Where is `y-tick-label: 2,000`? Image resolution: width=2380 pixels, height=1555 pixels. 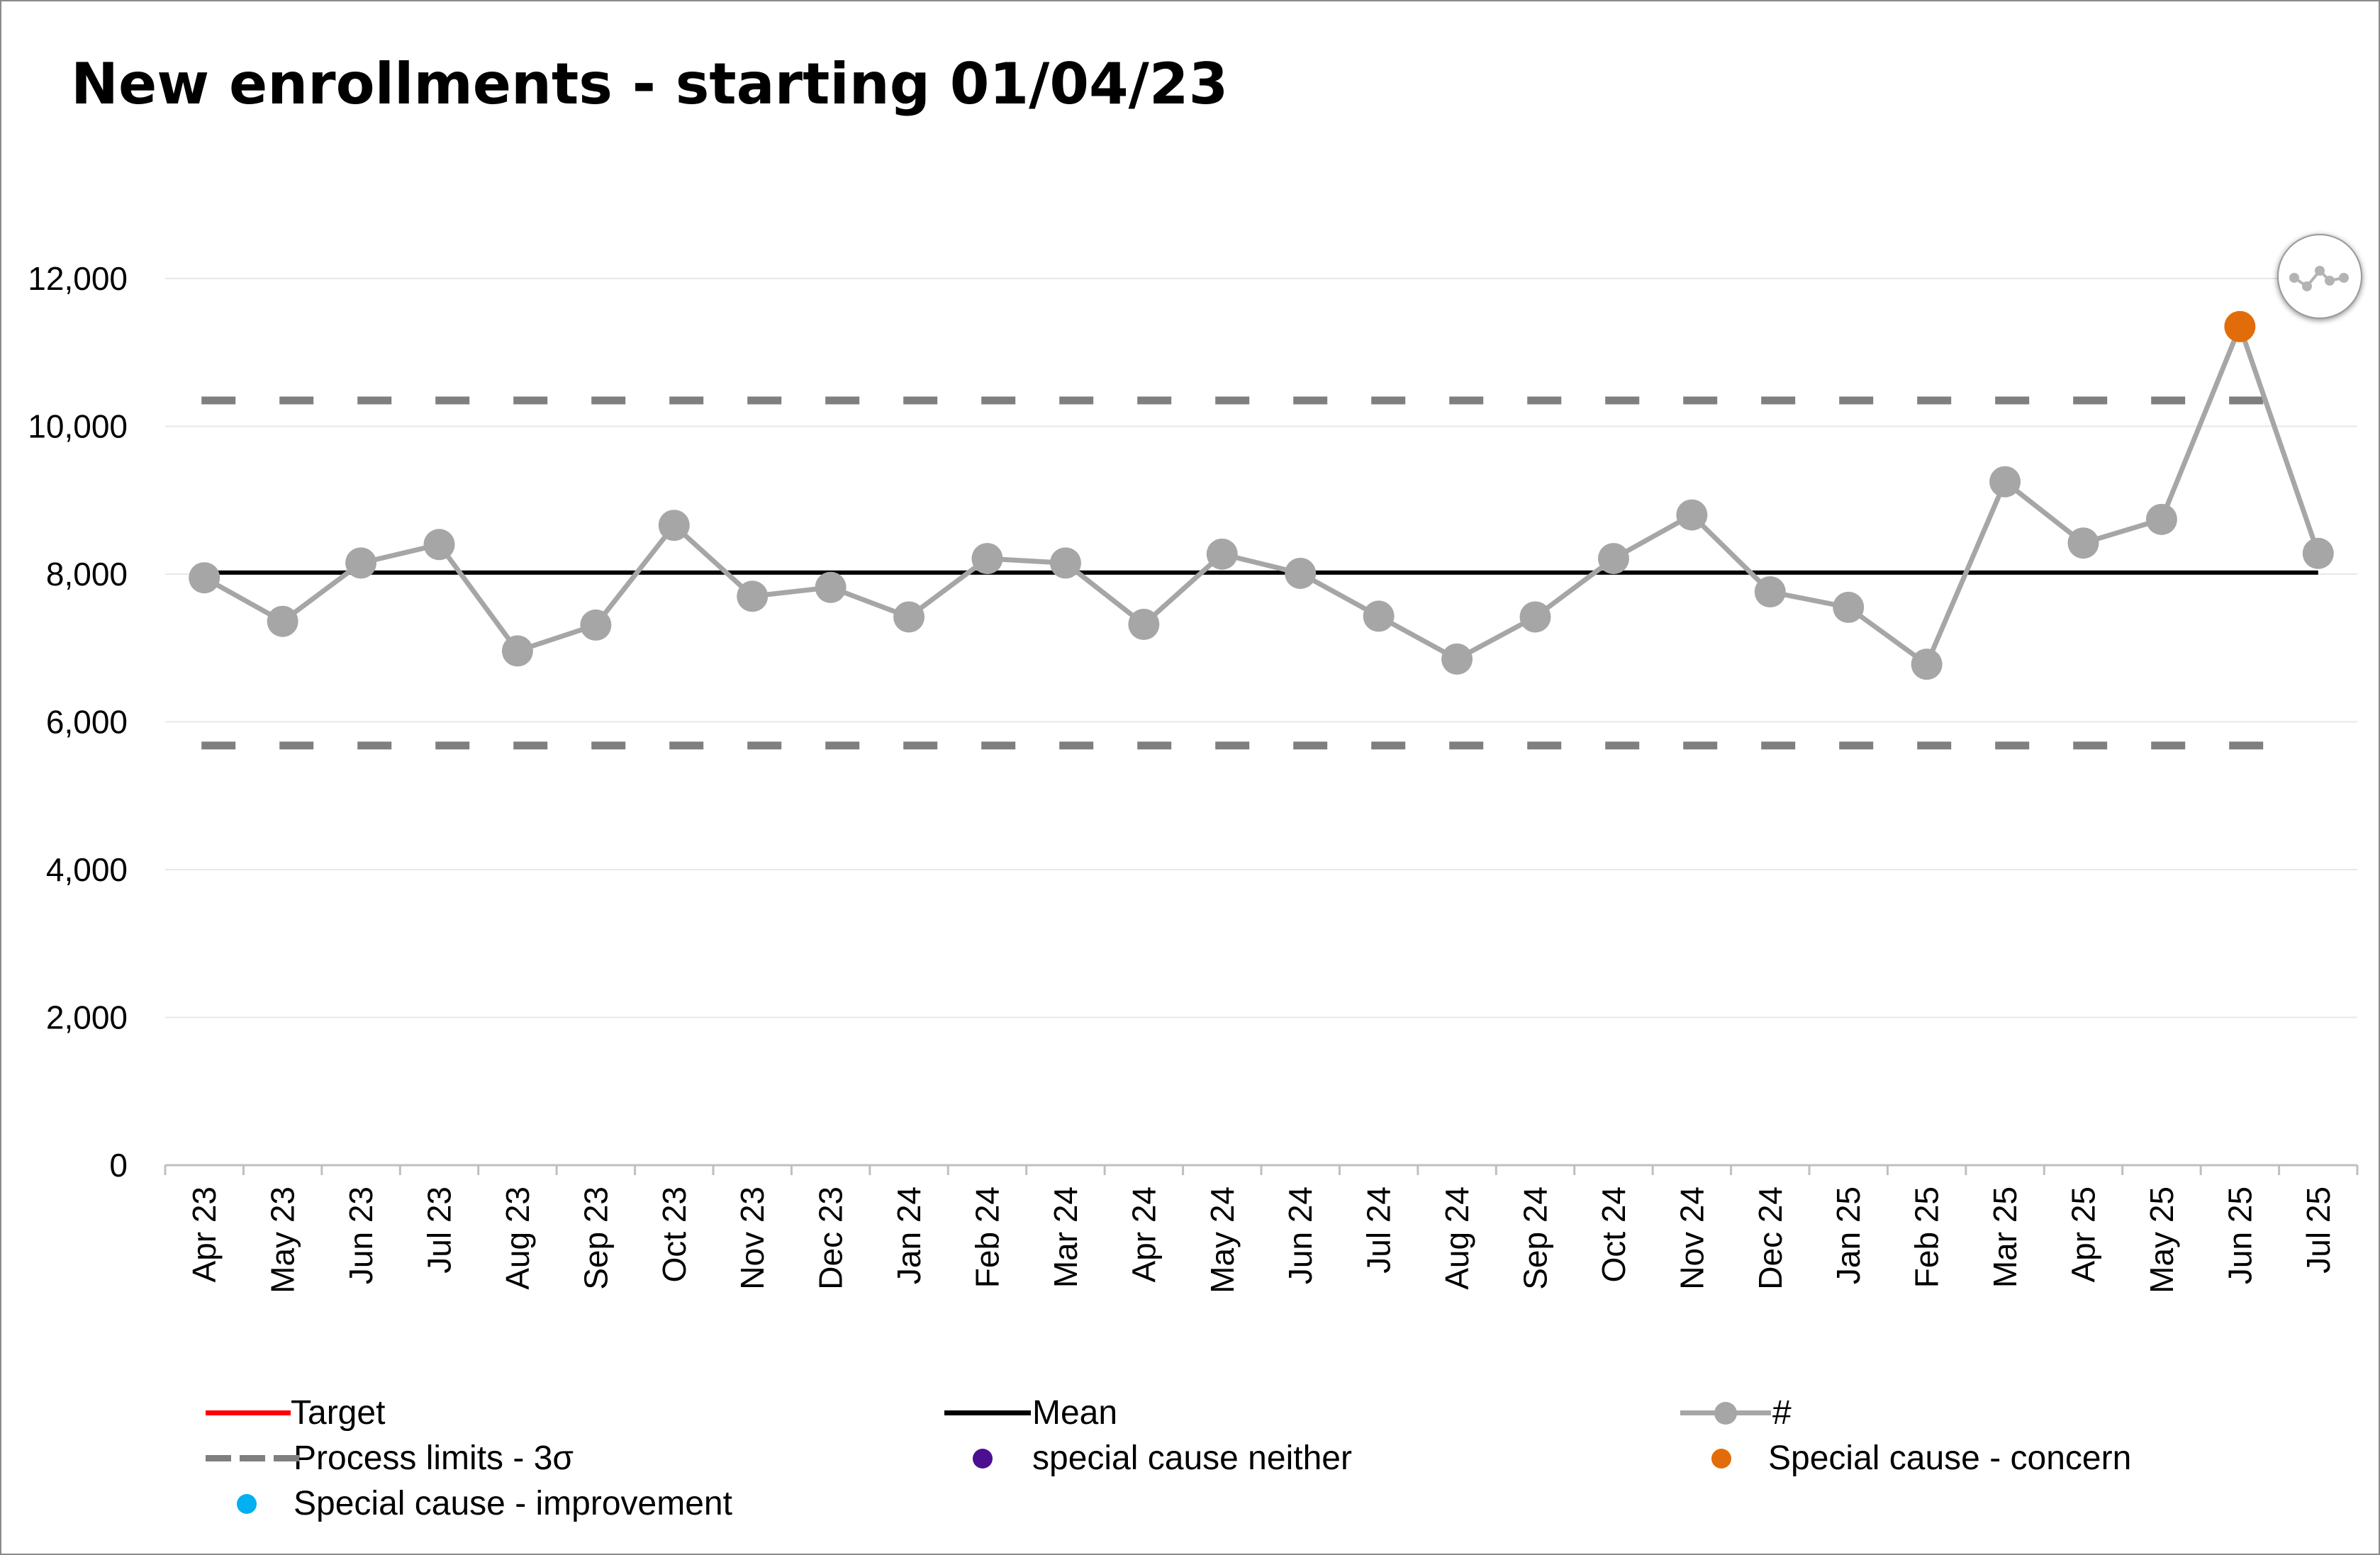 y-tick-label: 2,000 is located at coordinates (87, 1017).